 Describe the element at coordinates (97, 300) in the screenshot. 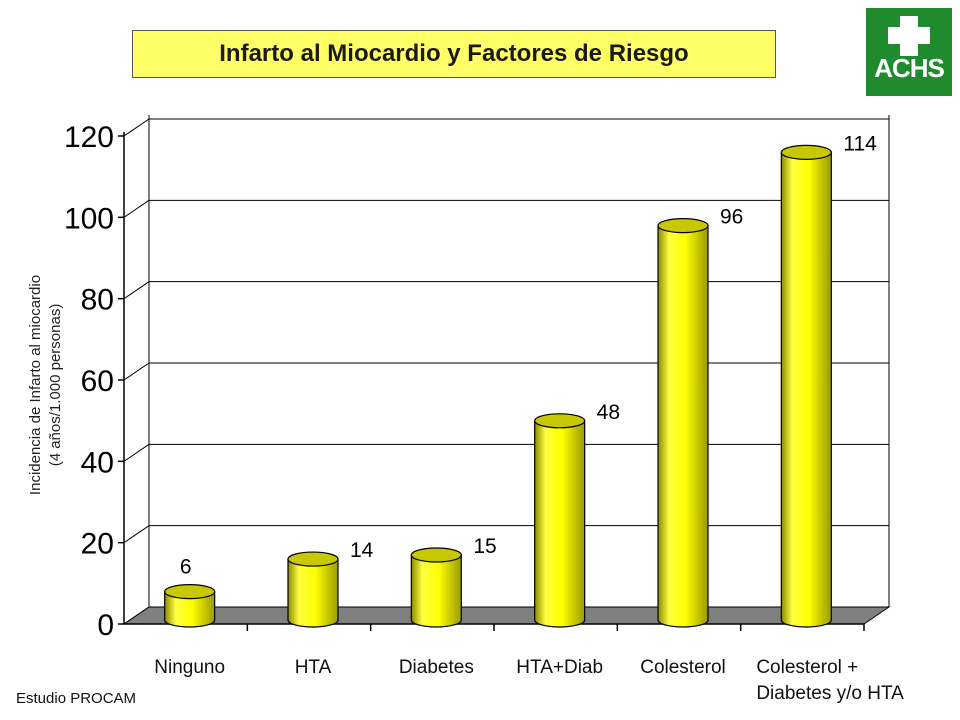

I see `y-tick-label-80: 80` at that location.